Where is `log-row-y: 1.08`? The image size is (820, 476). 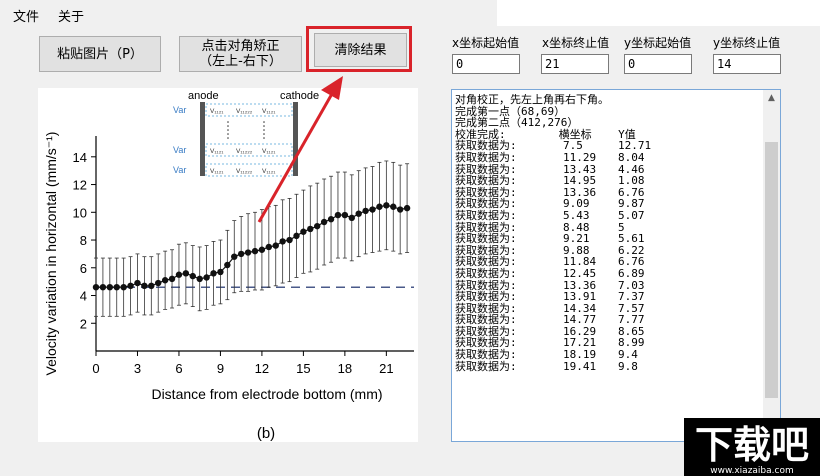 log-row-y: 1.08 is located at coordinates (631, 181).